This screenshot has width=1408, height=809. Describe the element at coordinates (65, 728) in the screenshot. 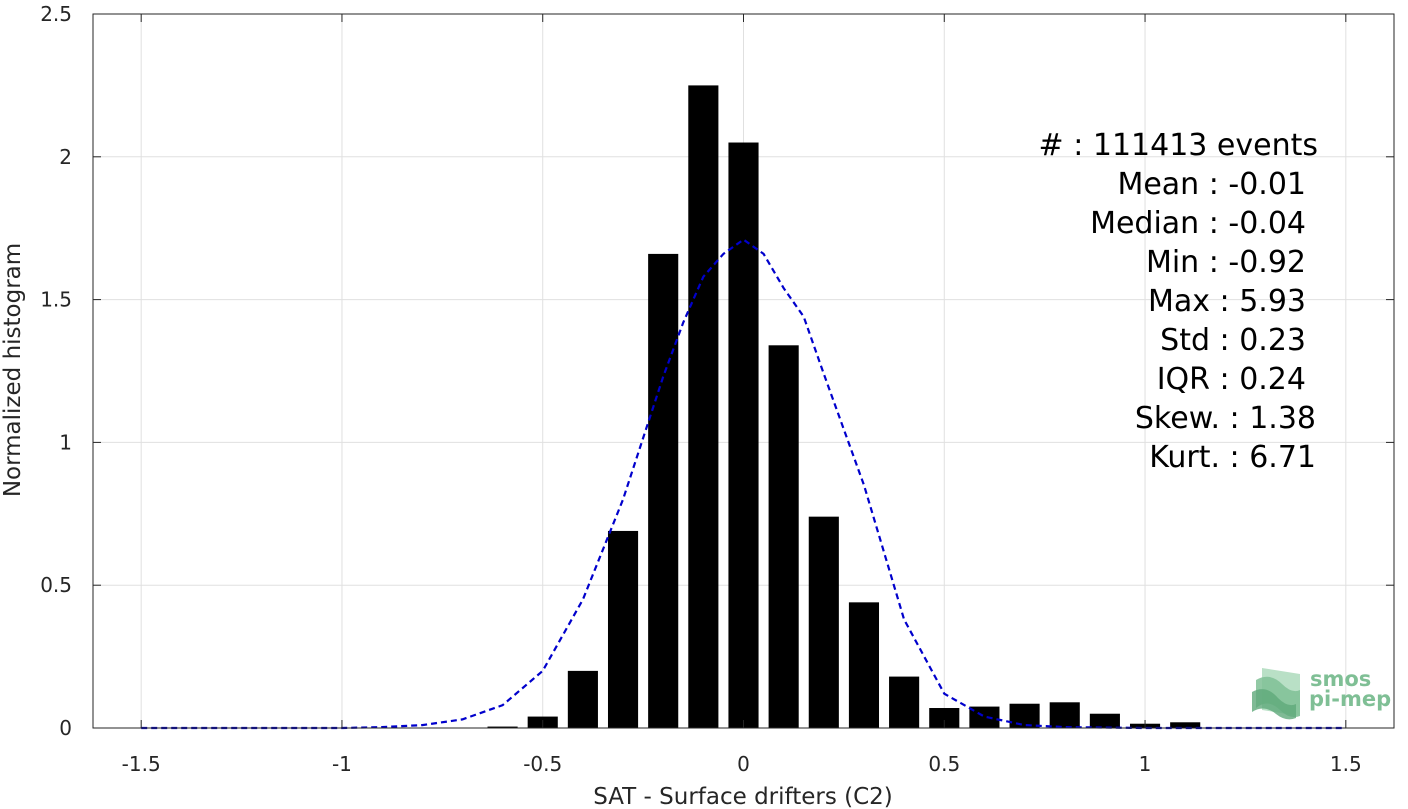

I see `y-tick-label: 0` at that location.